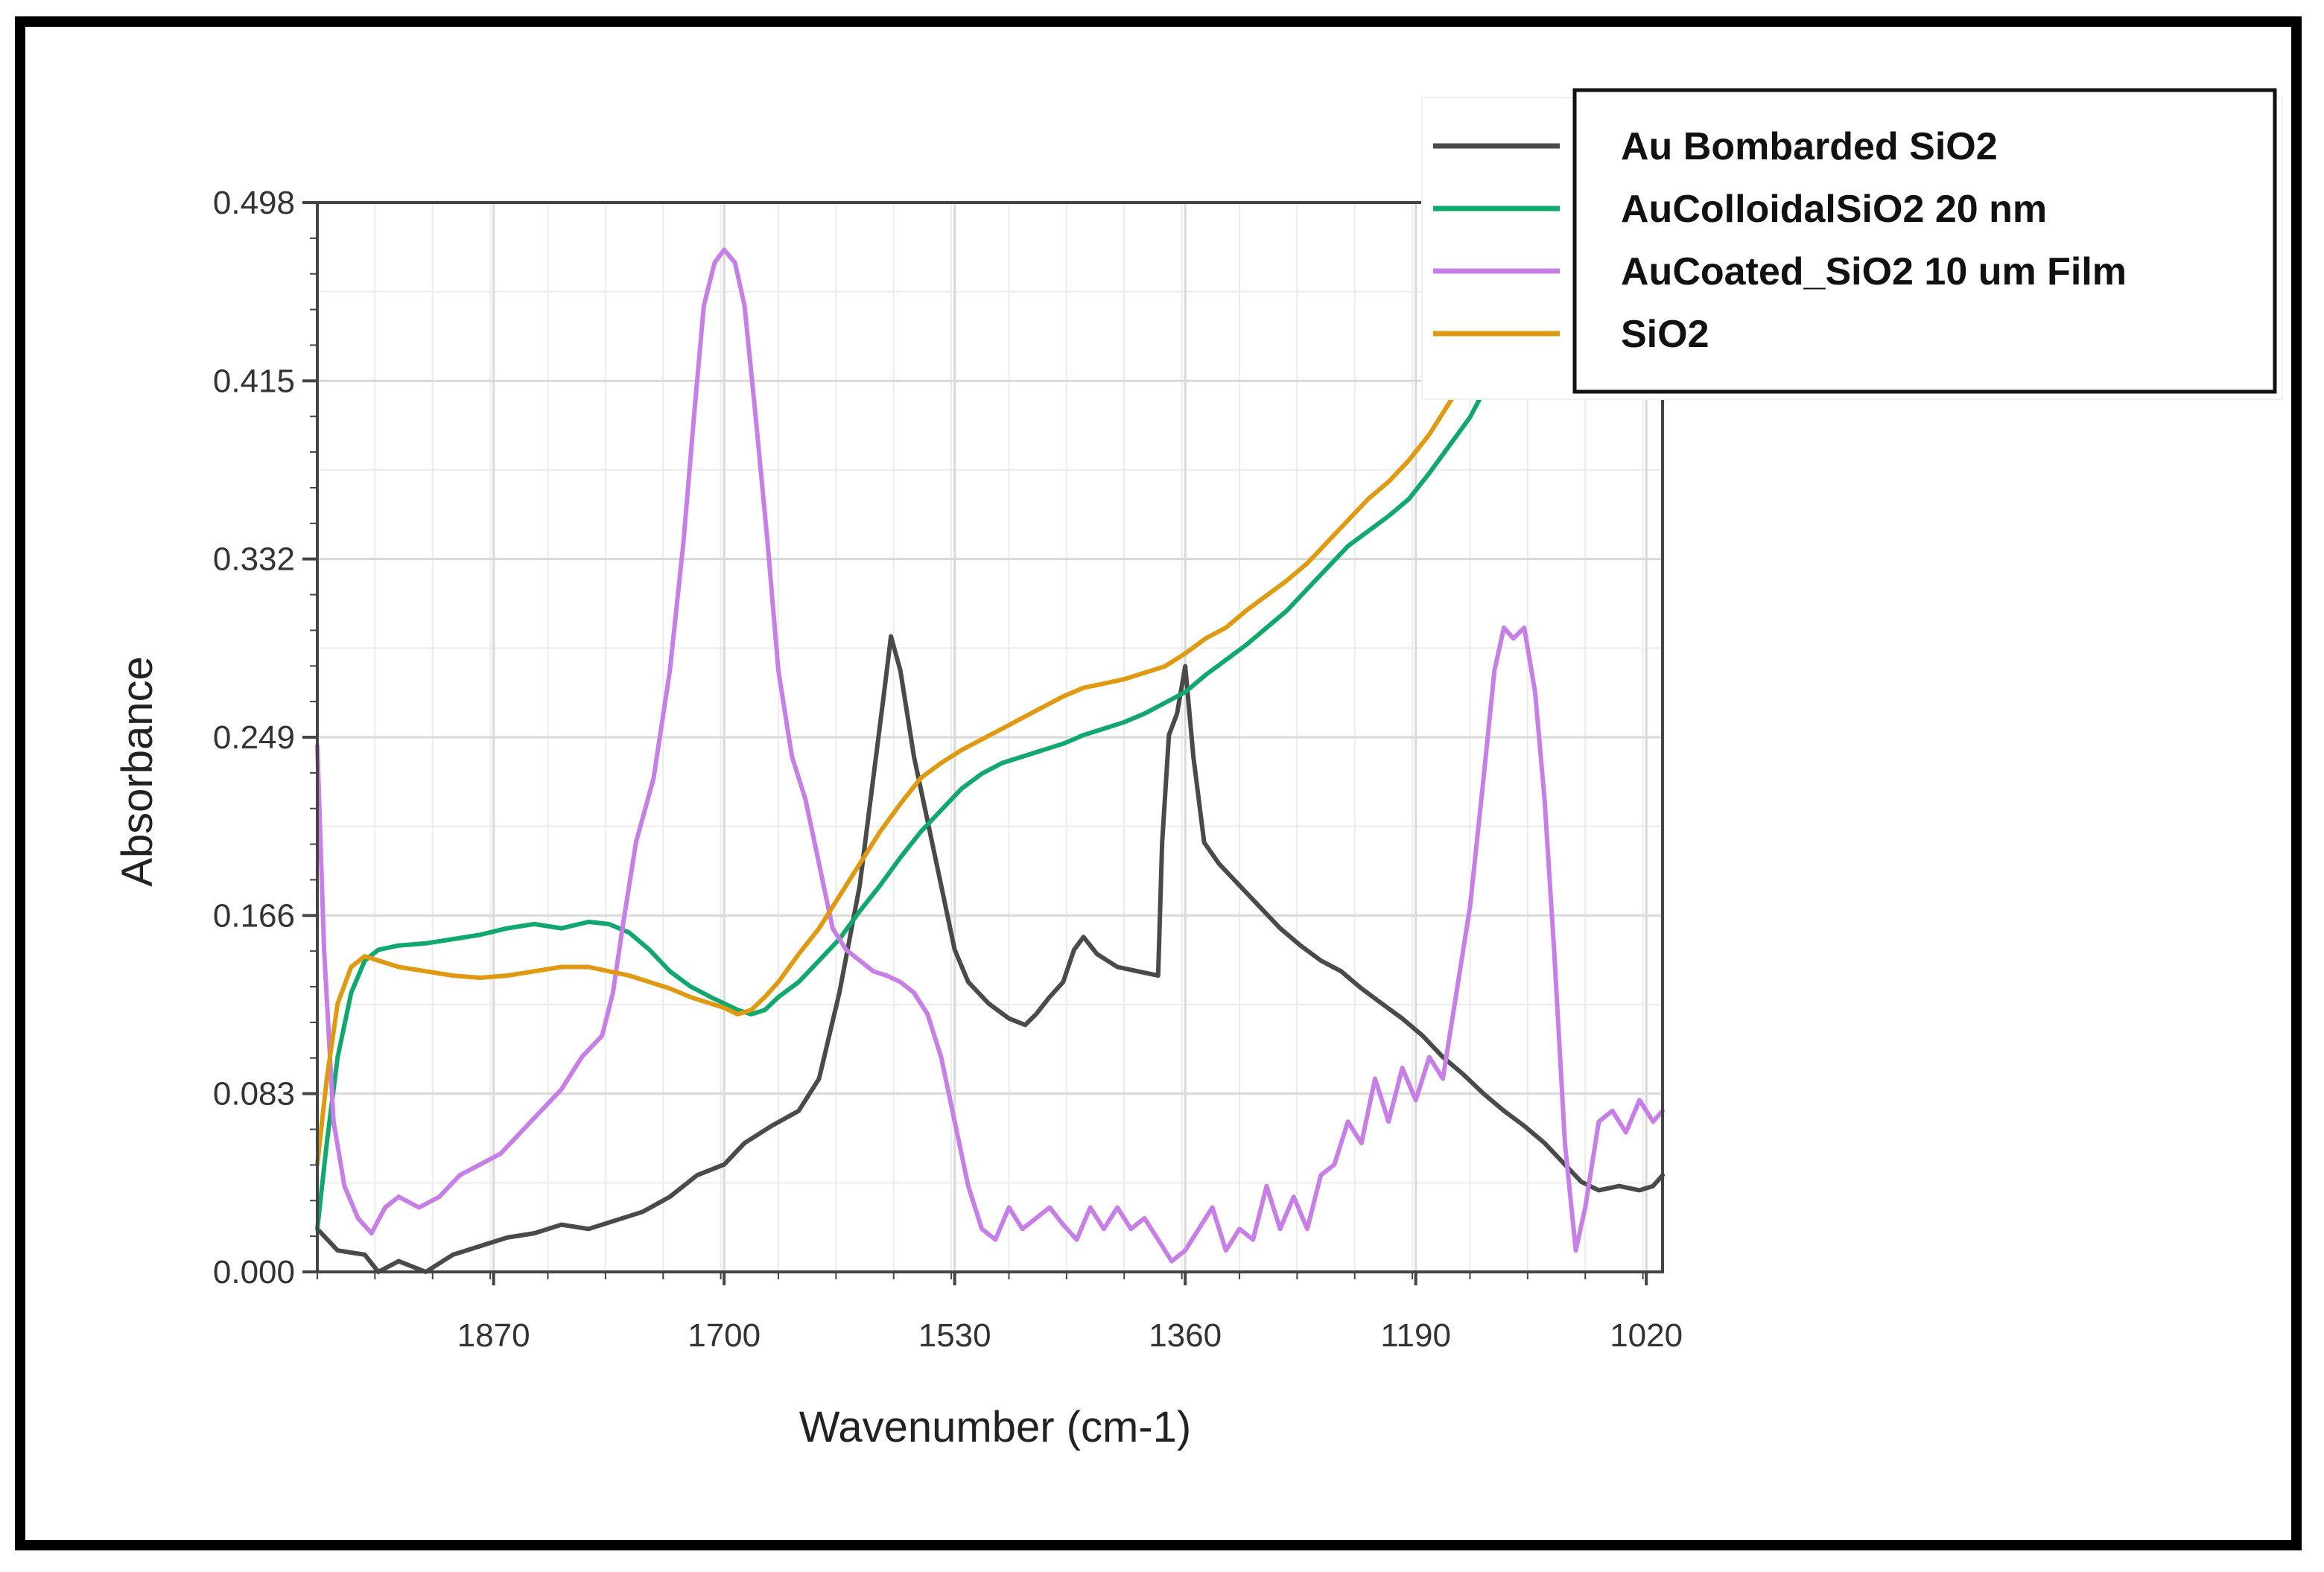 The width and height of the screenshot is (2324, 1572). I want to click on y-tick-label: 0.000, so click(254, 1272).